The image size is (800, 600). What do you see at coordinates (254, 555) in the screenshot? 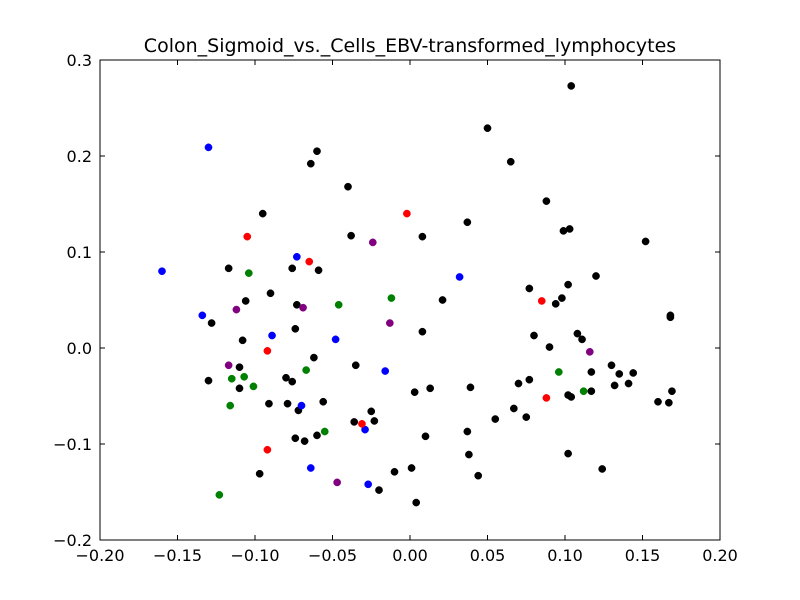
I see `x-tick-label: −0.10` at bounding box center [254, 555].